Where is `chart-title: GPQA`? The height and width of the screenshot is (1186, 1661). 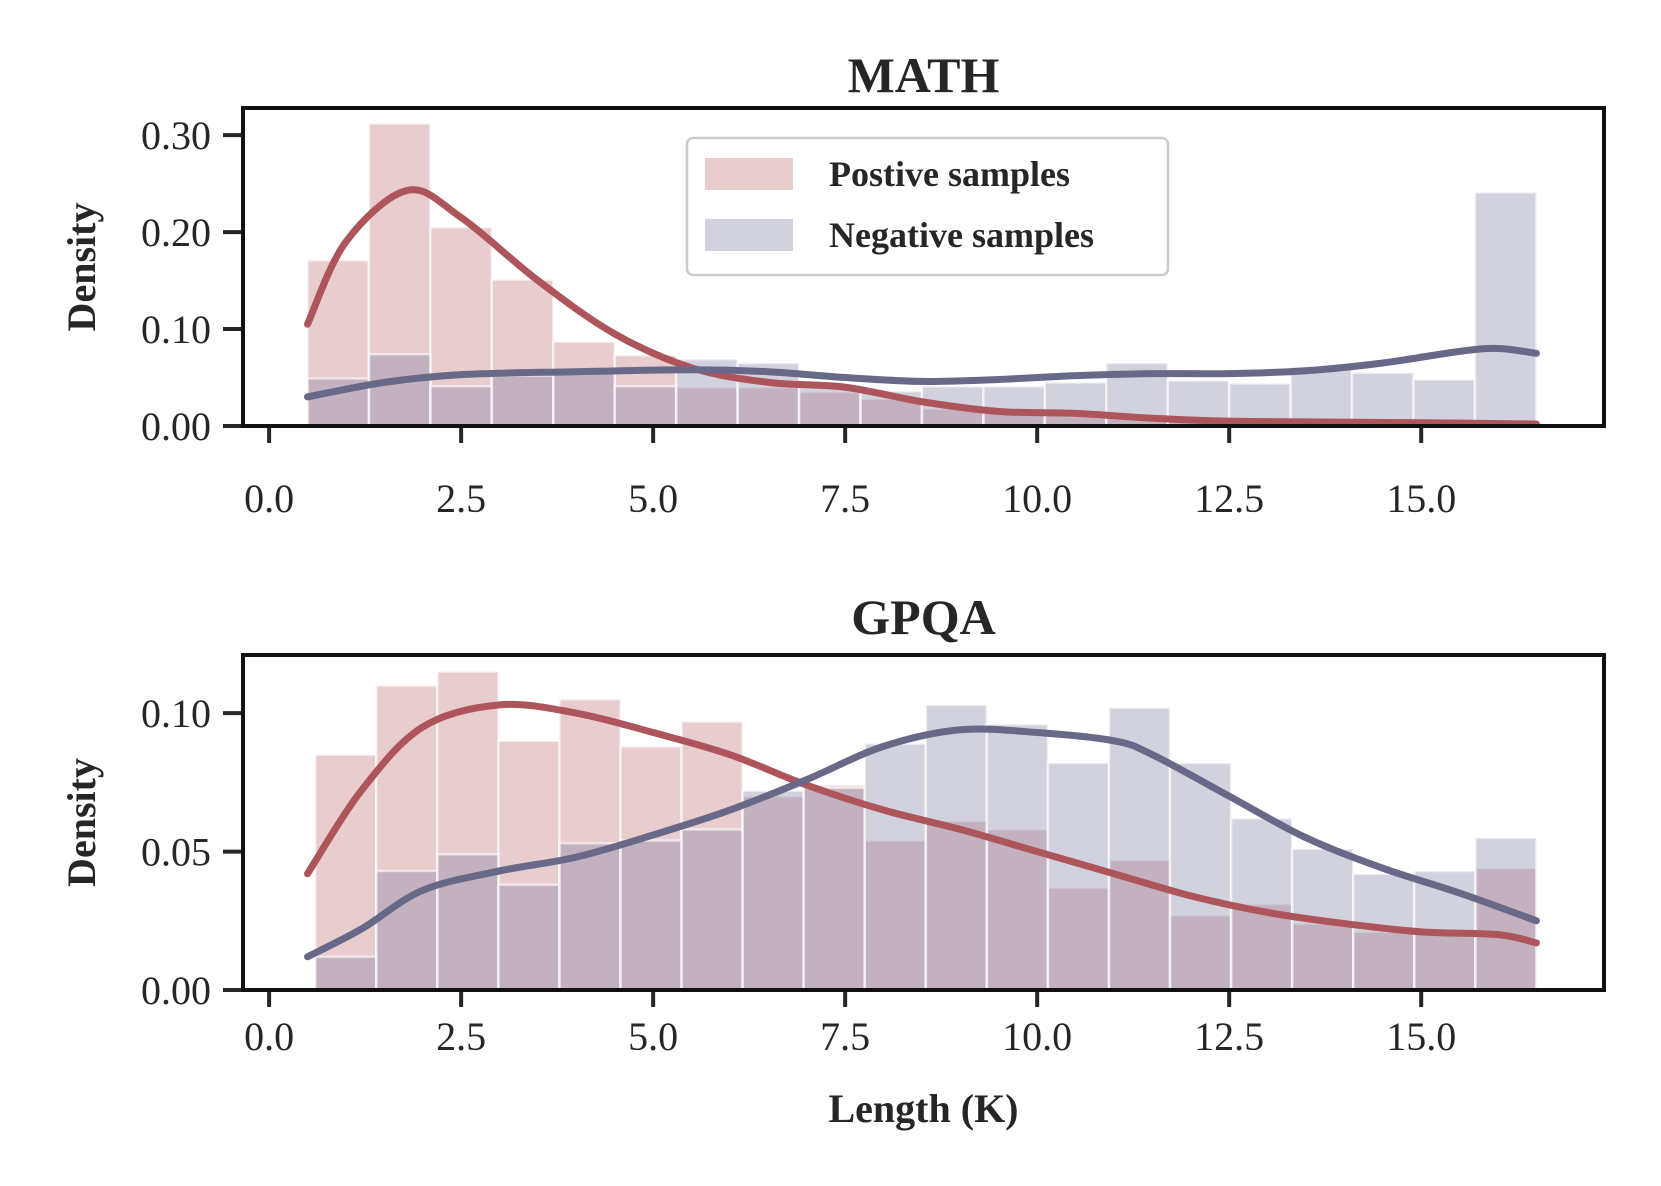
chart-title: GPQA is located at coordinates (923, 617).